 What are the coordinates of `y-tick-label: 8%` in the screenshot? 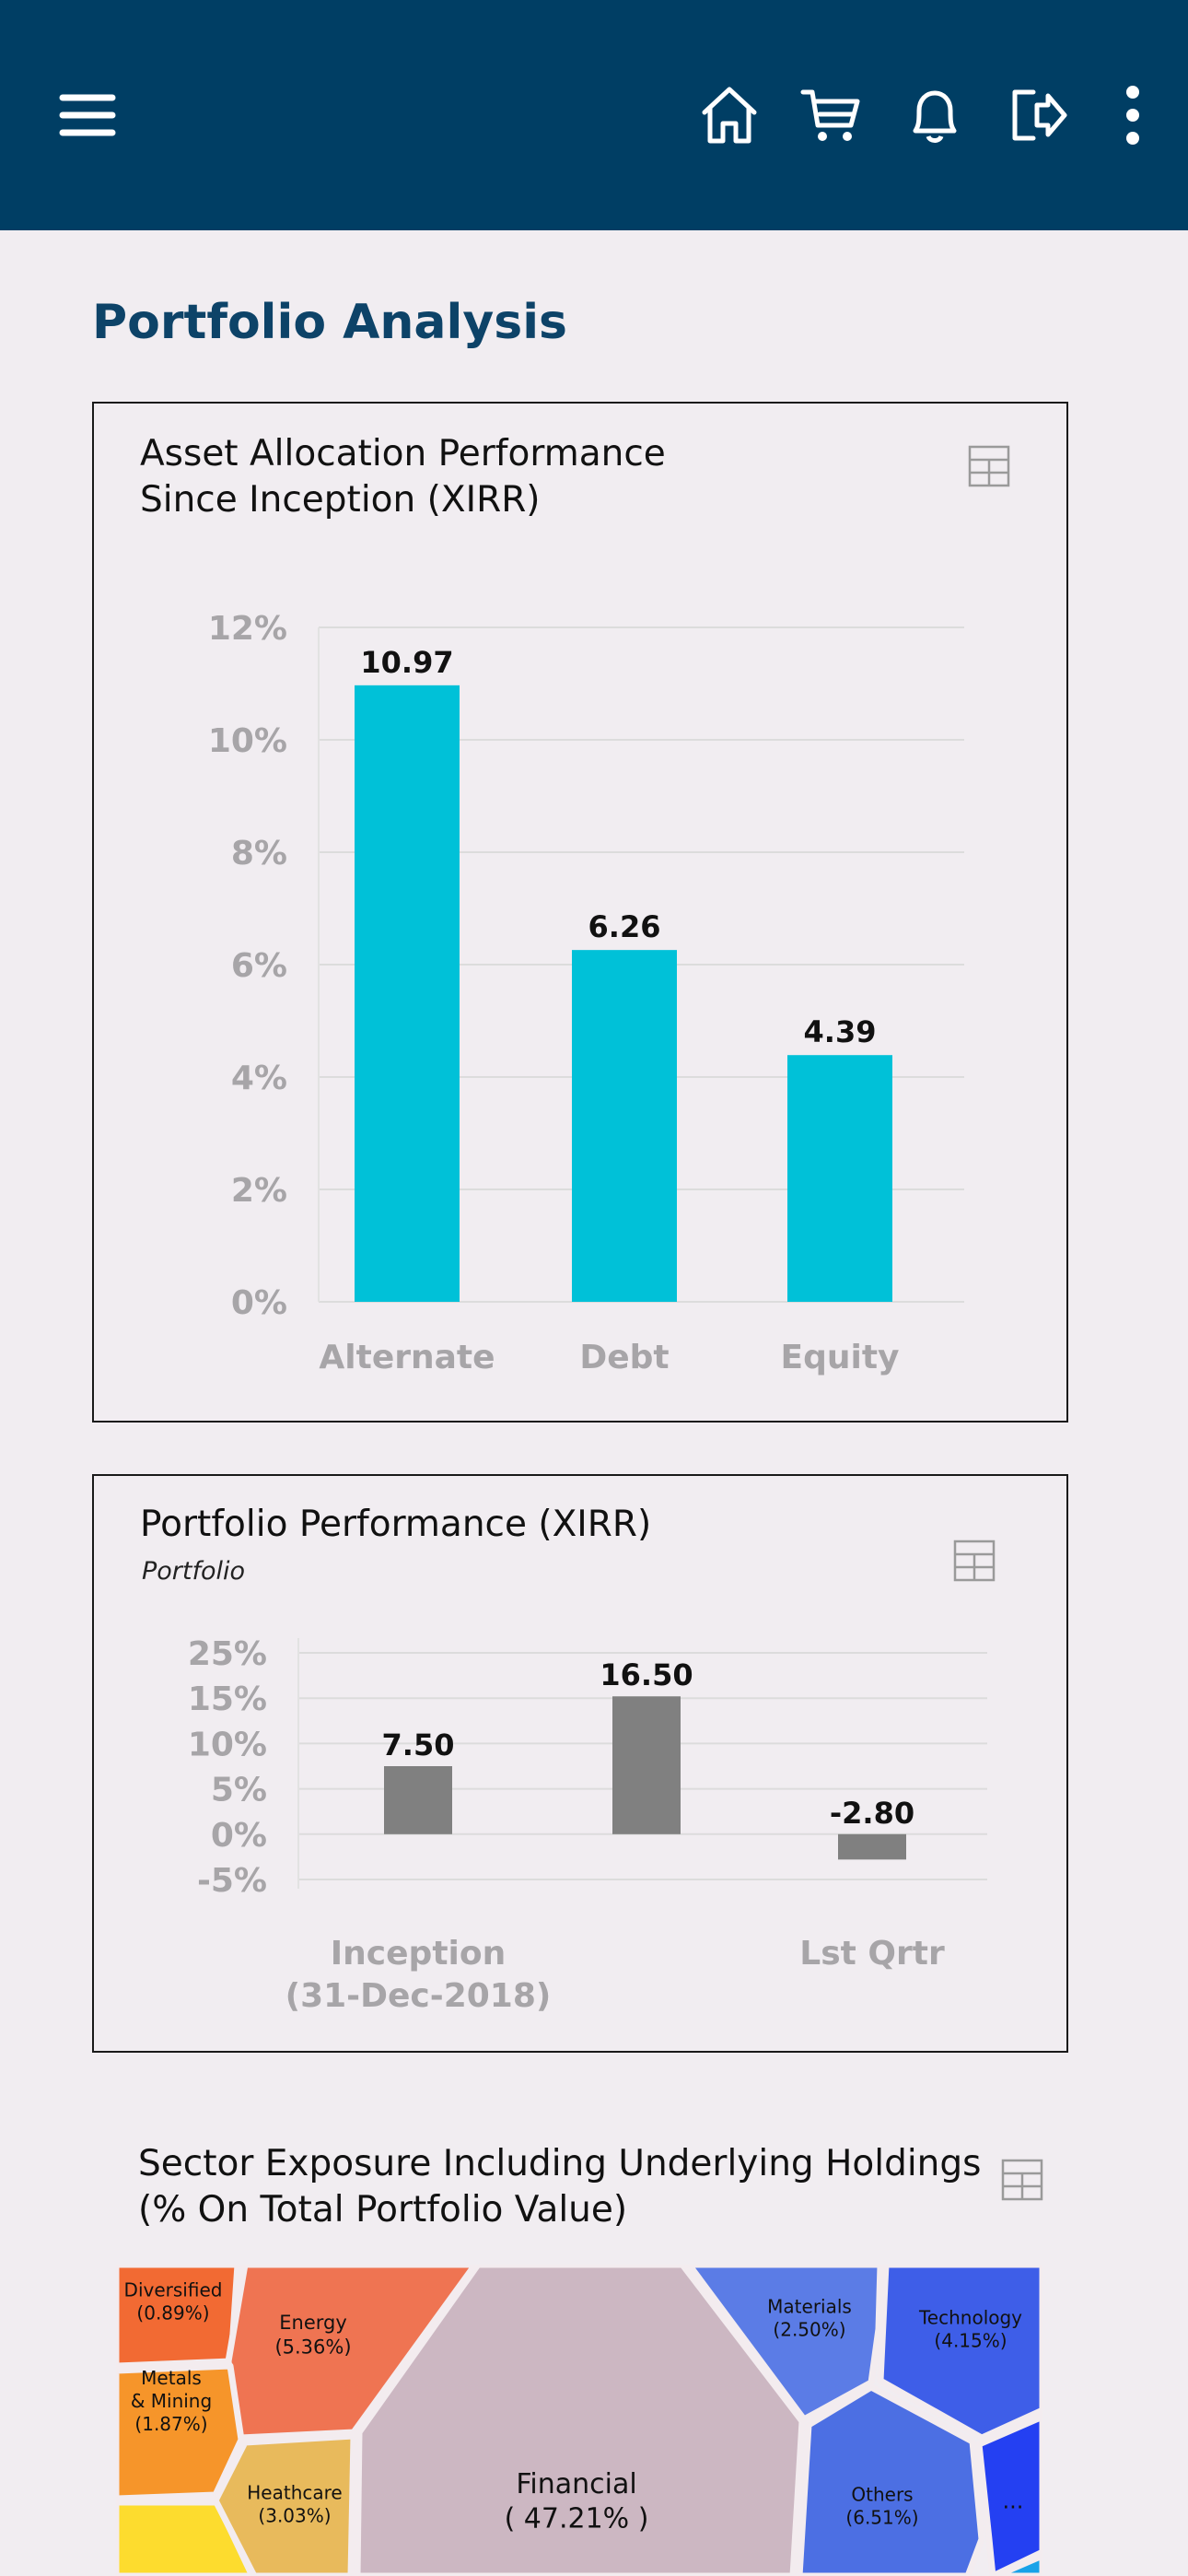 It's located at (259, 853).